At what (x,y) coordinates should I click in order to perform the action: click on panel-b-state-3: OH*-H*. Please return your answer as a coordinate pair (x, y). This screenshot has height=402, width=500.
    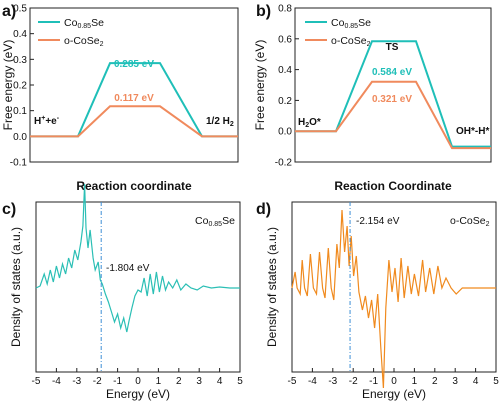
    Looking at the image, I should click on (472, 131).